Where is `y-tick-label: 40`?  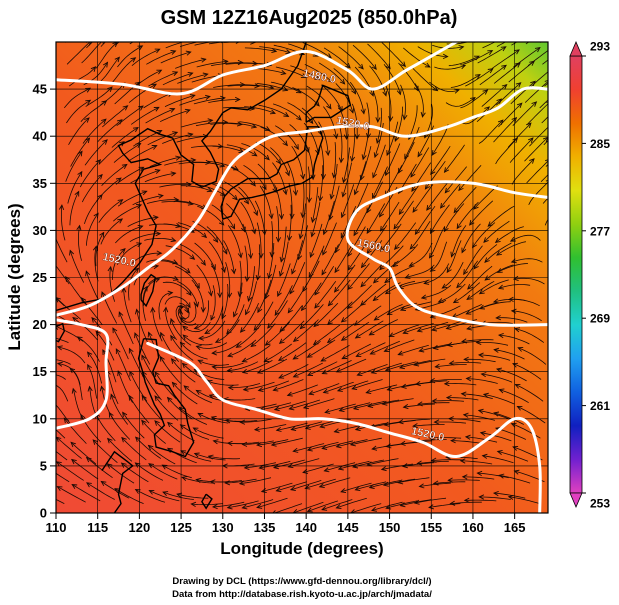
y-tick-label: 40 is located at coordinates (40, 136).